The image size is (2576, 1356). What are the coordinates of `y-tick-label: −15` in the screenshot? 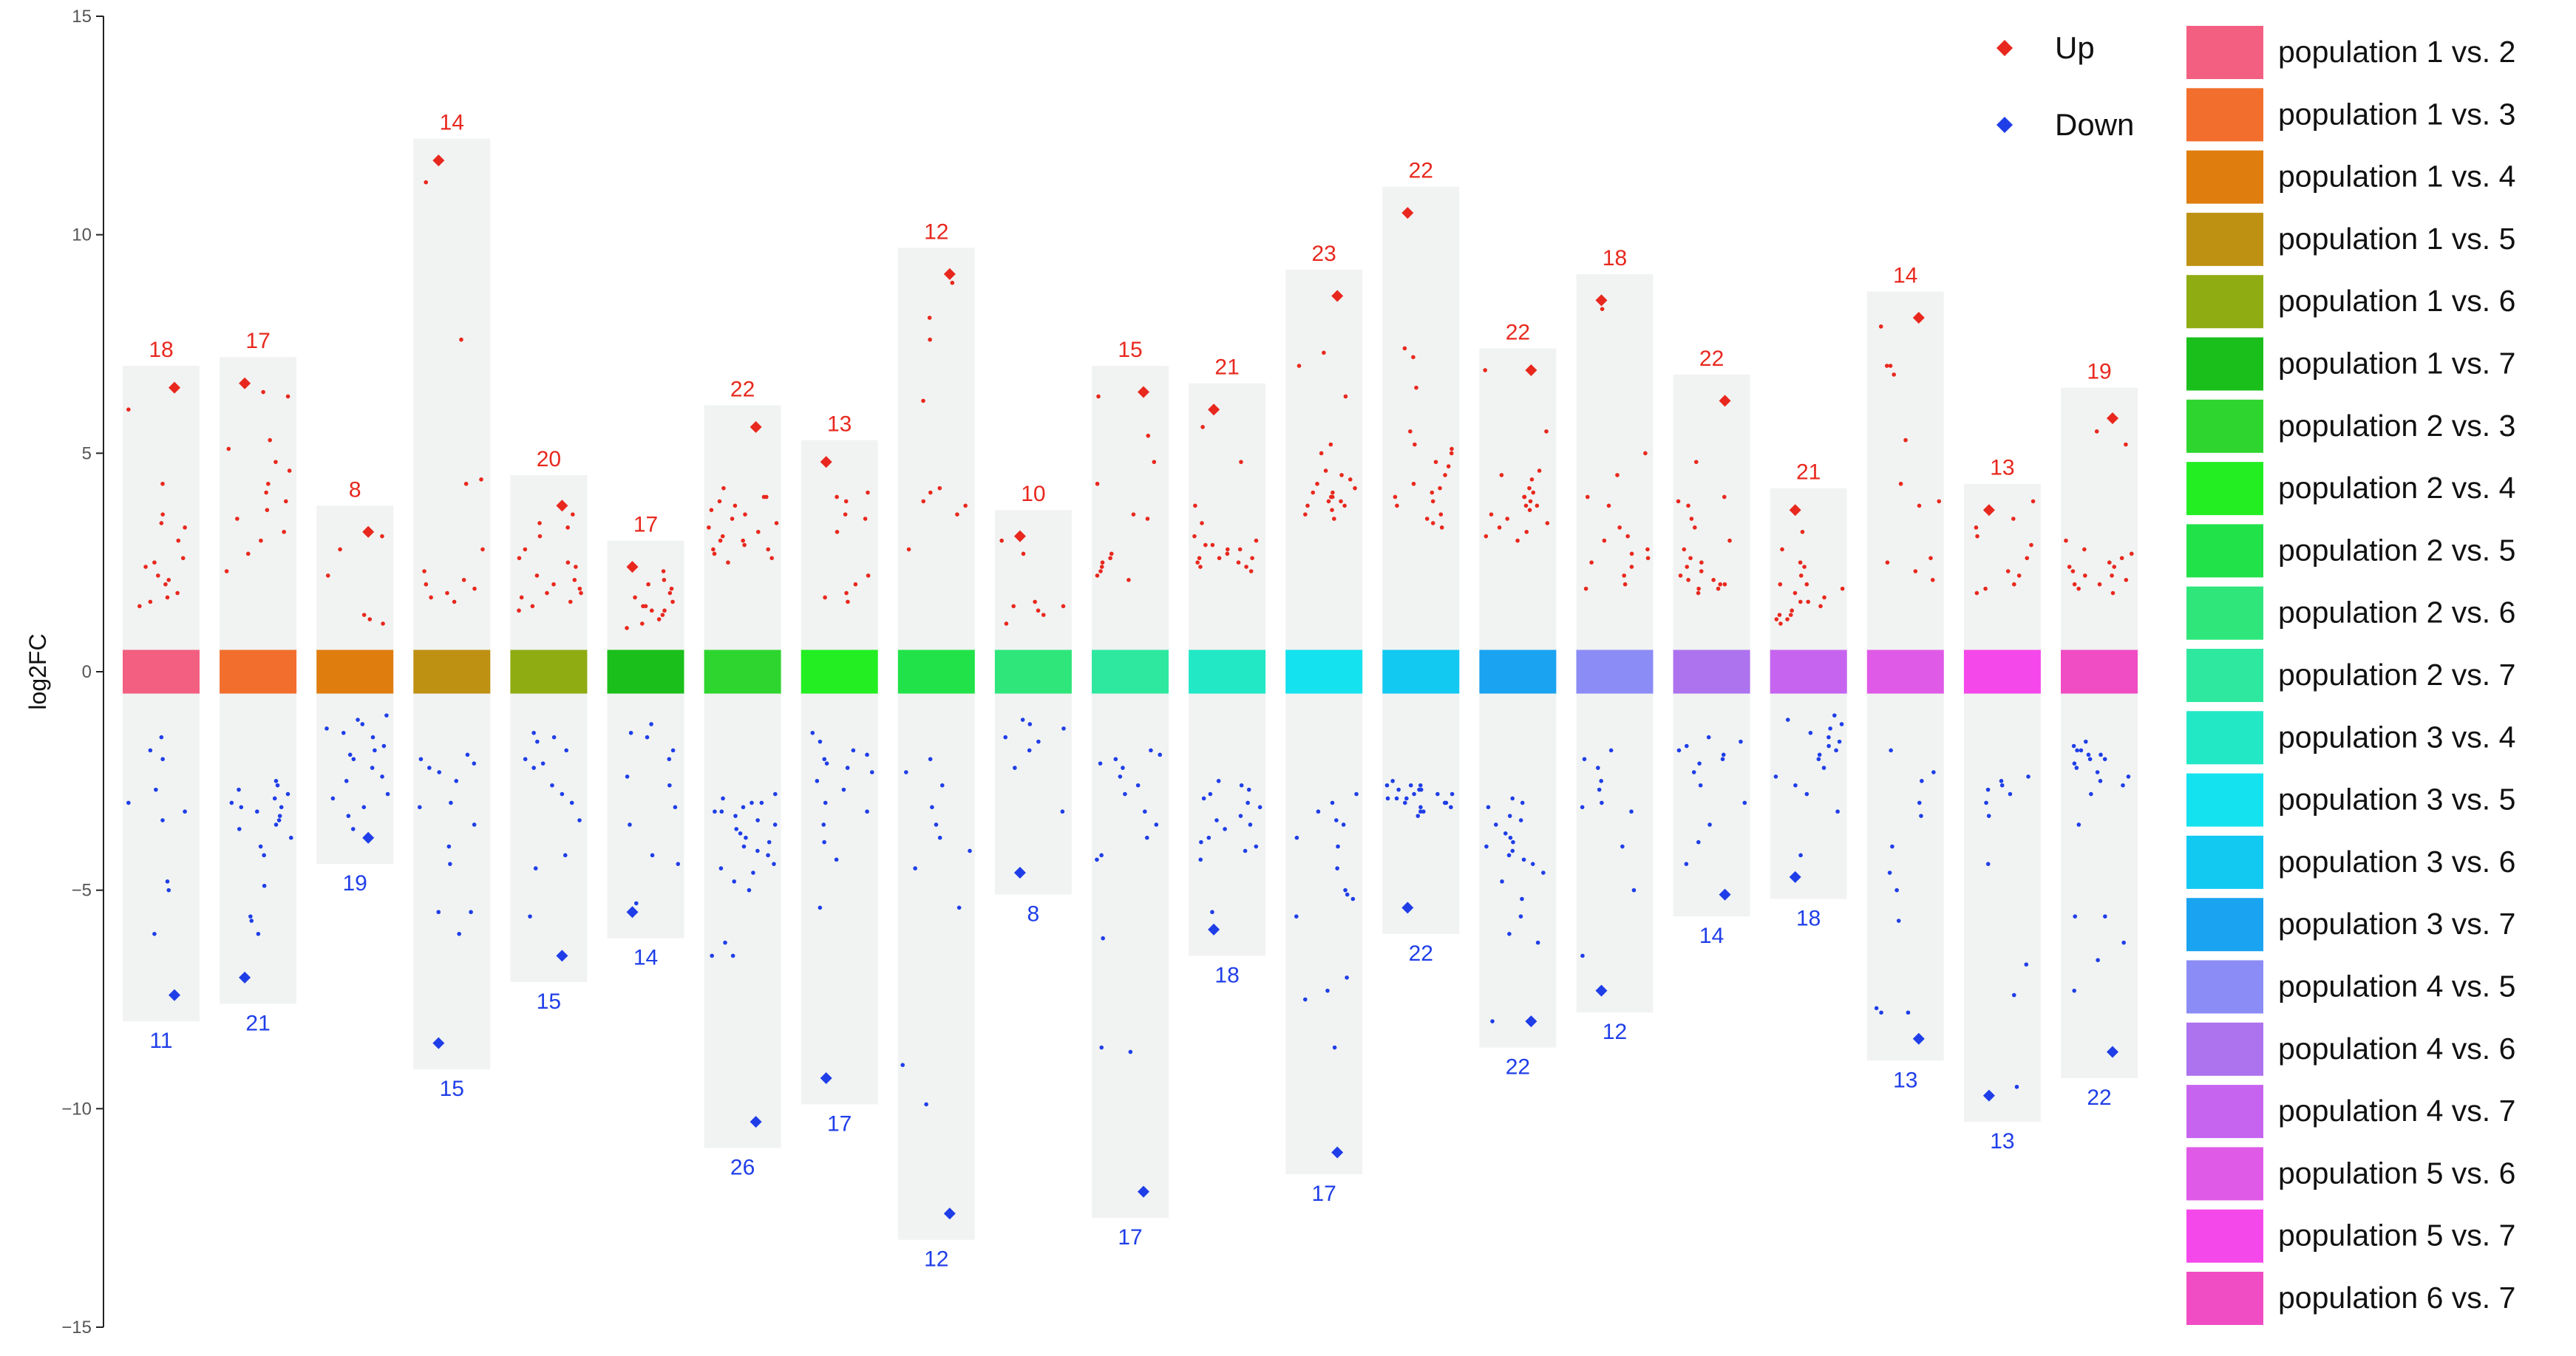 It's located at (76, 1328).